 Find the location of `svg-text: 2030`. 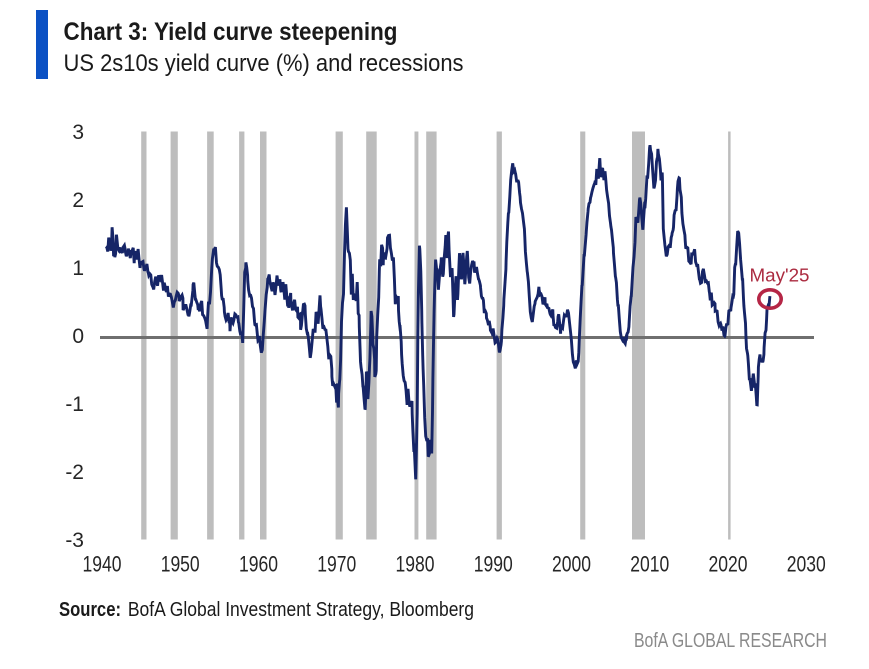

svg-text: 2030 is located at coordinates (806, 564).